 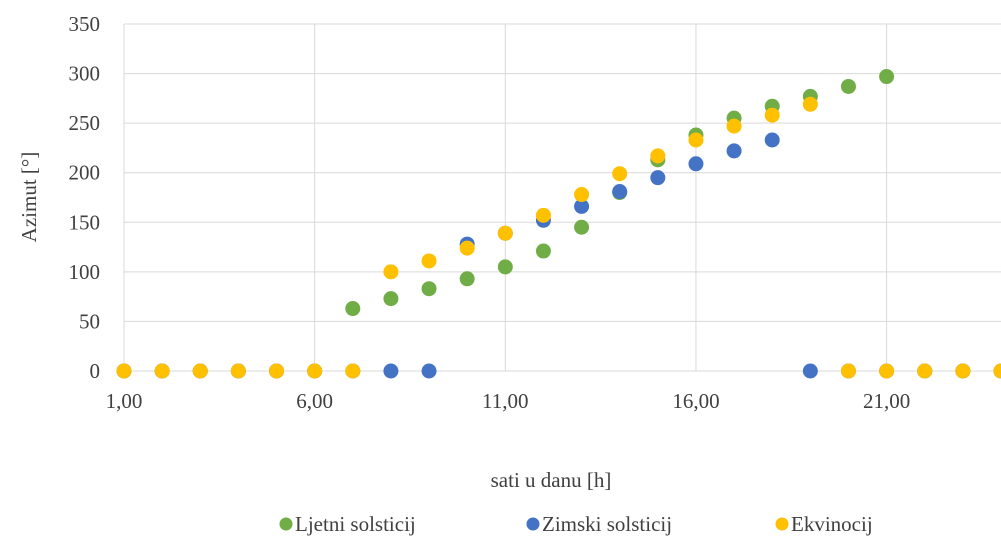 I want to click on y-axis-title: Azimut [°], so click(x=29, y=197).